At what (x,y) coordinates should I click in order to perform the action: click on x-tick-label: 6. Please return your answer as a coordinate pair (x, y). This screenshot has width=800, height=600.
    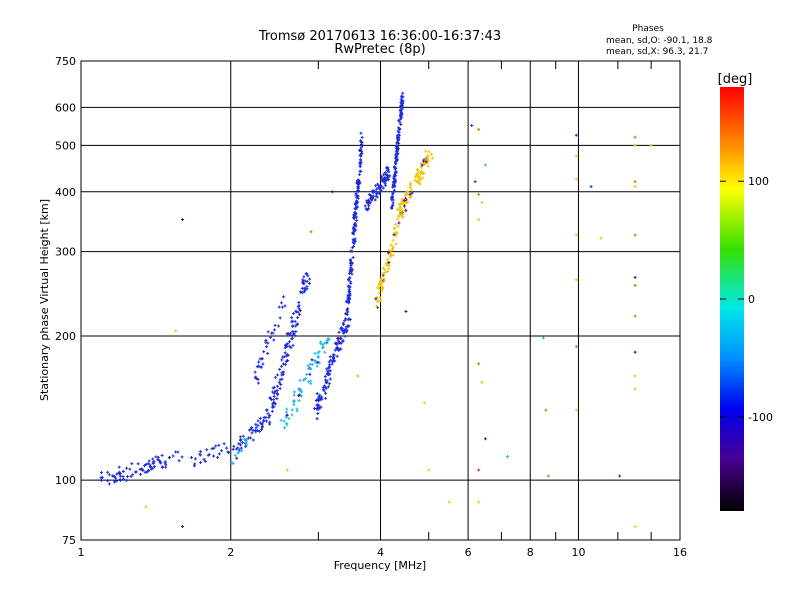
    Looking at the image, I should click on (468, 552).